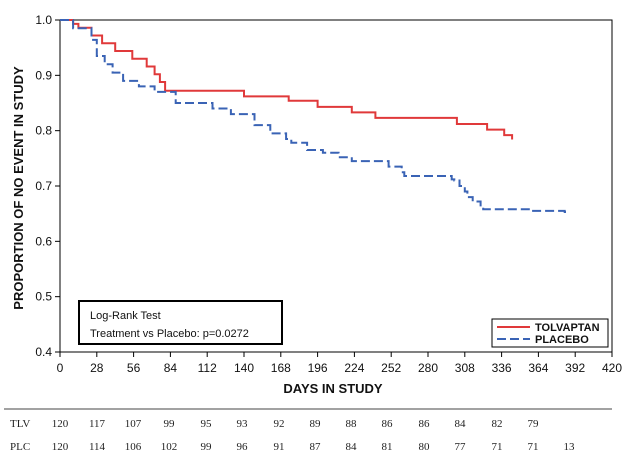 The width and height of the screenshot is (633, 459). Describe the element at coordinates (391, 368) in the screenshot. I see `x-tick-label: 252` at that location.